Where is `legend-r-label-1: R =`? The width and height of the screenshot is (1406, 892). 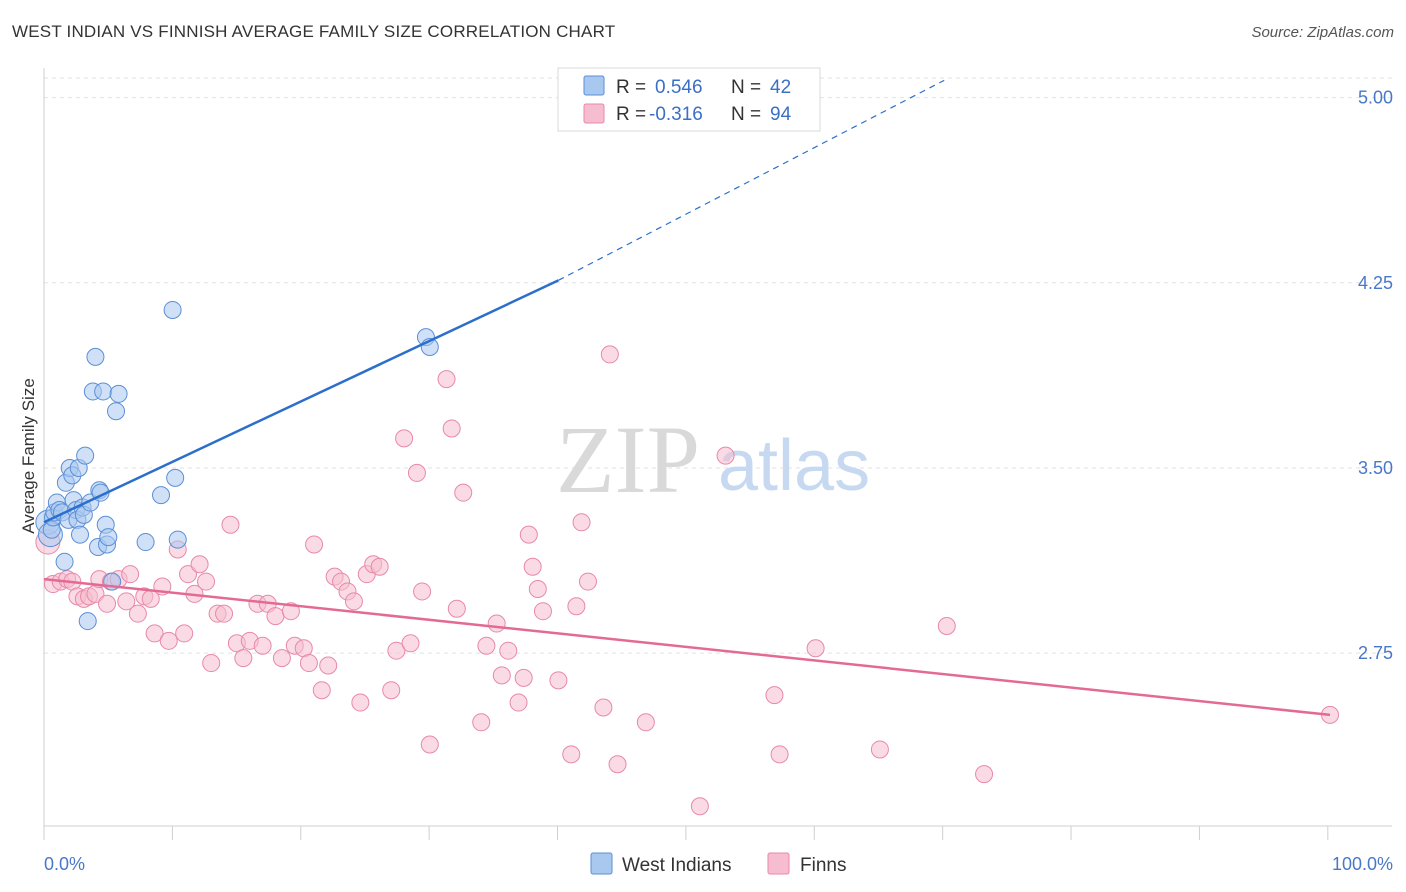
legend-r-label-1: R = is located at coordinates (631, 87).